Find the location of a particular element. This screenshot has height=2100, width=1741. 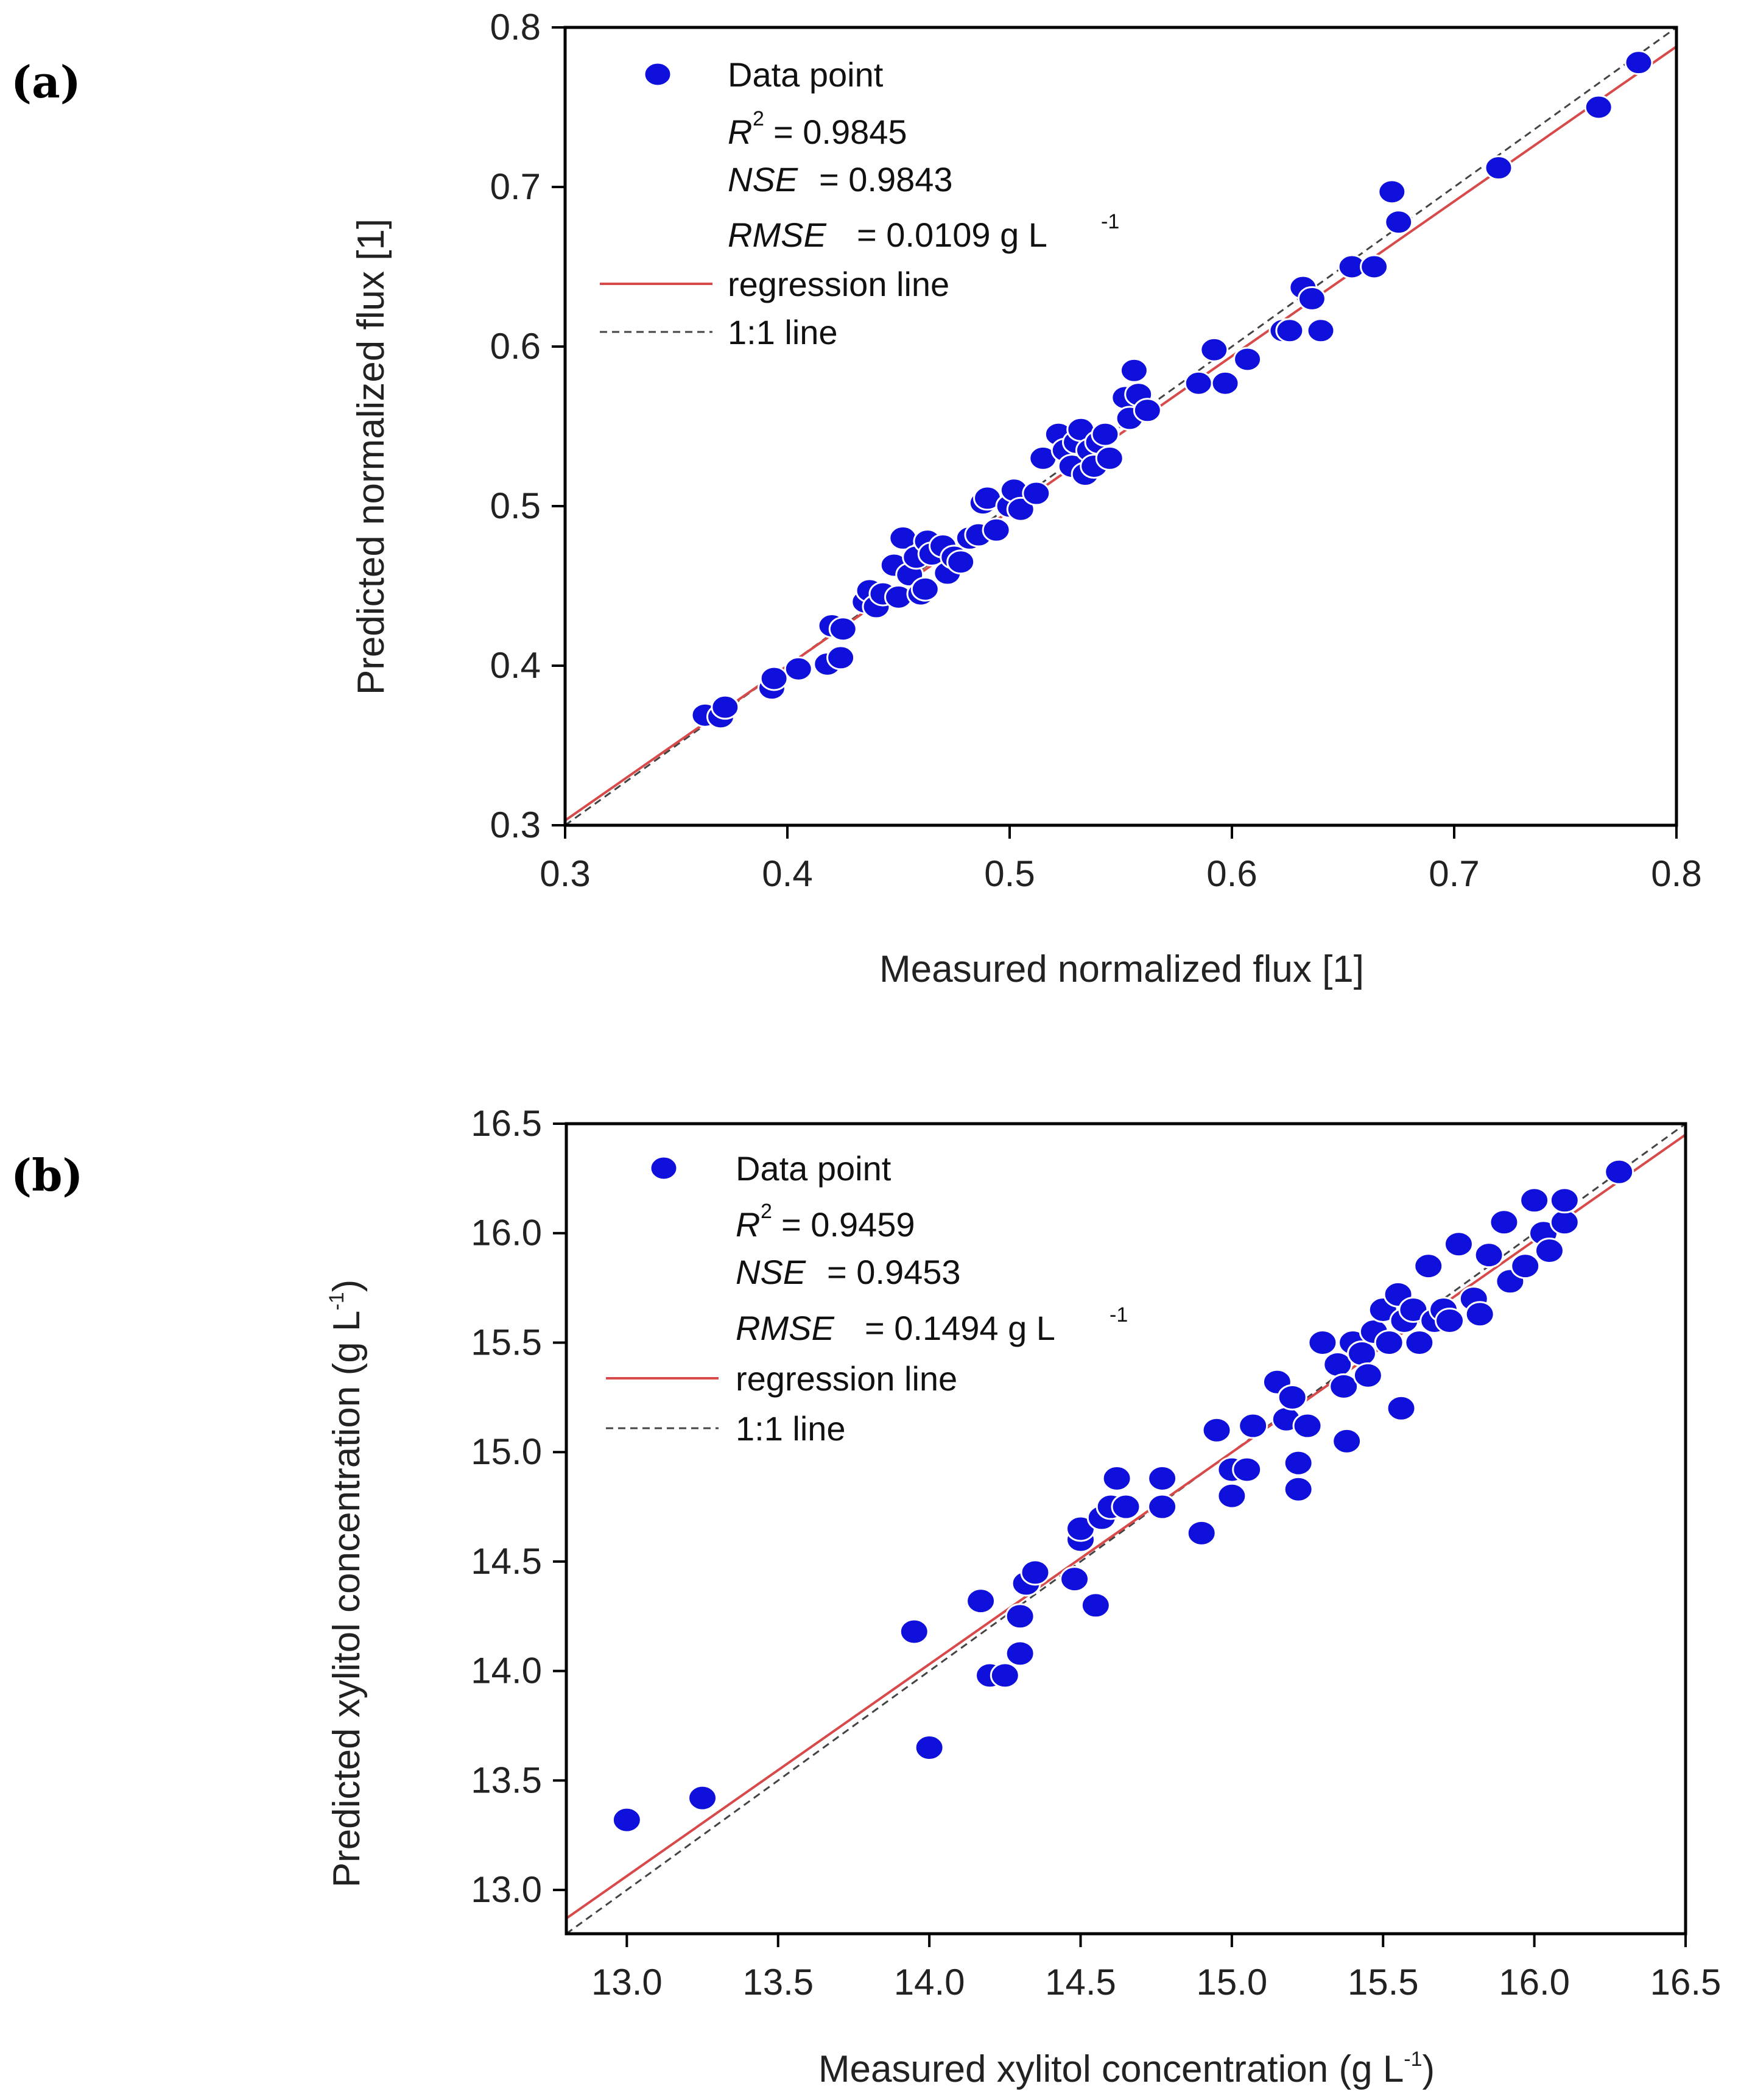

x-tick-label-a: 0.7 is located at coordinates (1454, 874).